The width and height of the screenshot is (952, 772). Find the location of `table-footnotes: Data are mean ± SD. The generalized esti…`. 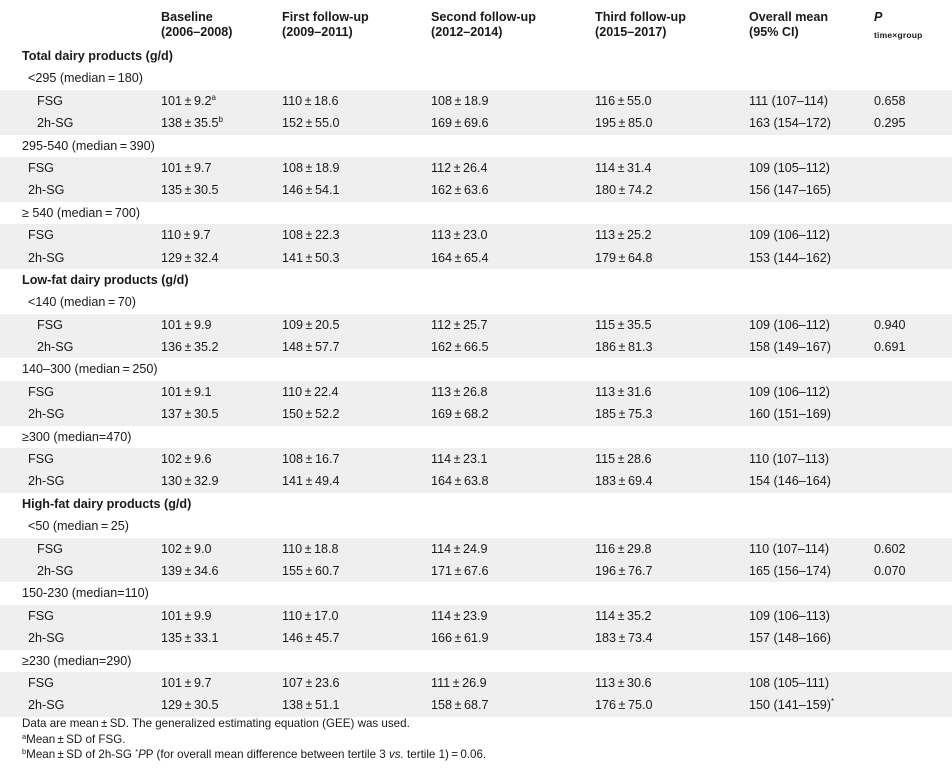

table-footnotes: Data are mean ± SD. The generalized esti… is located at coordinates (482, 739).